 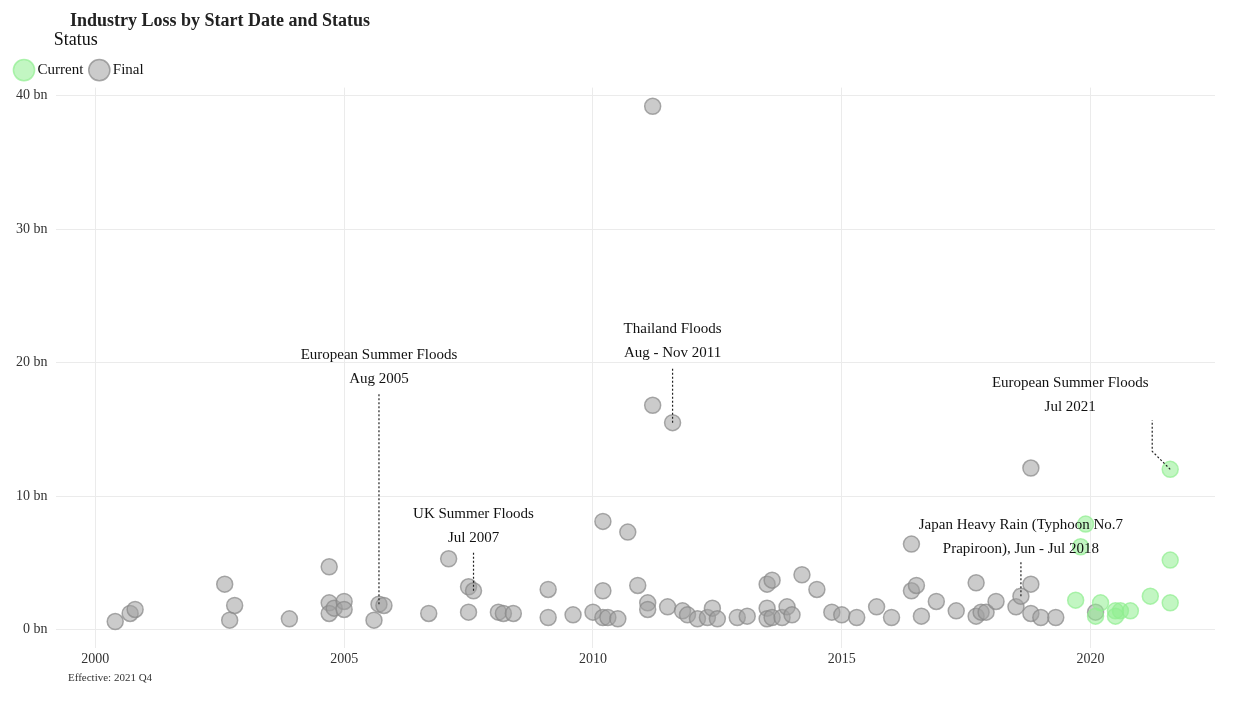 I want to click on x-tick-label: 2005, so click(x=344, y=659).